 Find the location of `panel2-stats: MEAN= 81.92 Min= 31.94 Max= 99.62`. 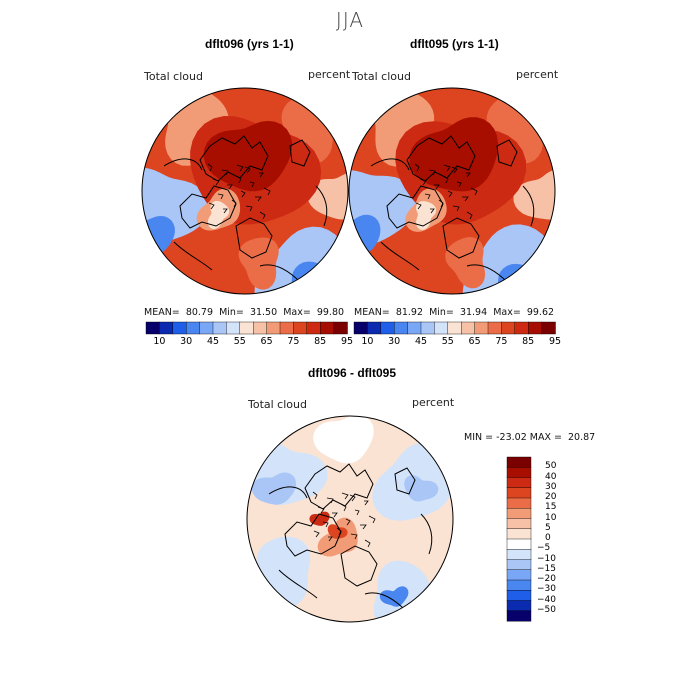

panel2-stats: MEAN= 81.92 Min= 31.94 Max= 99.62 is located at coordinates (454, 312).